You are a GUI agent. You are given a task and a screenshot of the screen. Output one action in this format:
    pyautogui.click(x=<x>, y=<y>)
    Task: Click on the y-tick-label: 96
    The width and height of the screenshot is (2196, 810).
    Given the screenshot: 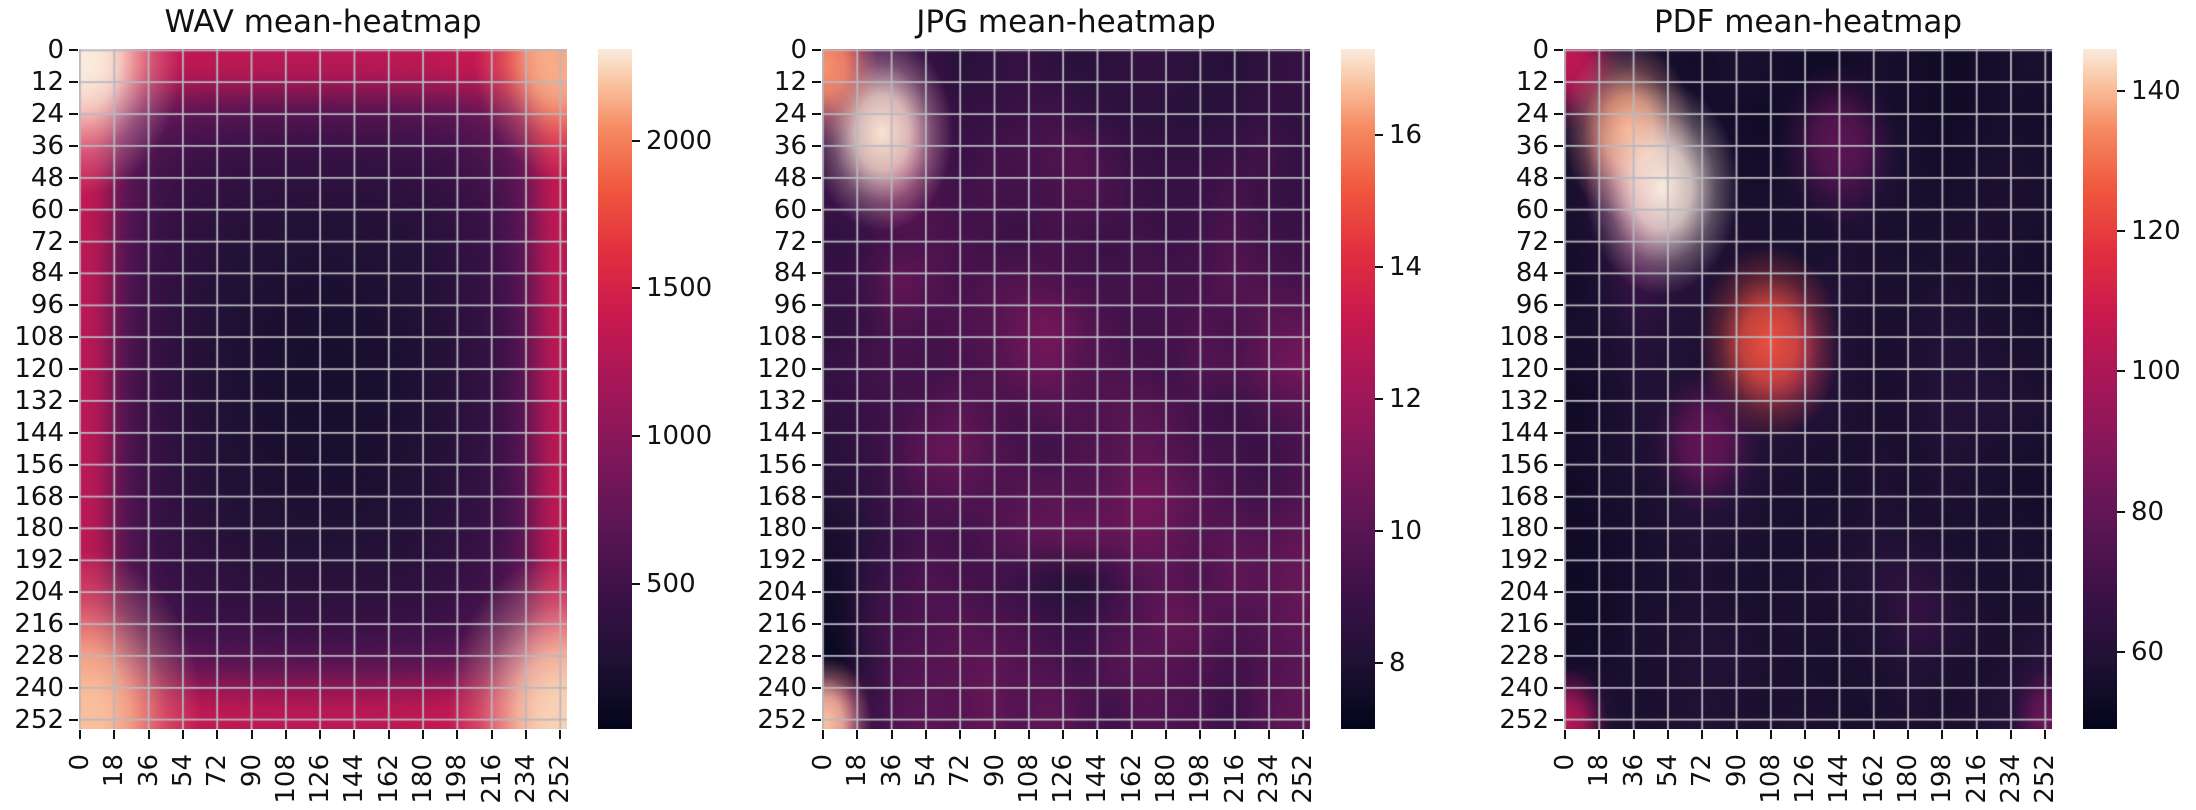 What is the action you would take?
    pyautogui.click(x=47, y=305)
    